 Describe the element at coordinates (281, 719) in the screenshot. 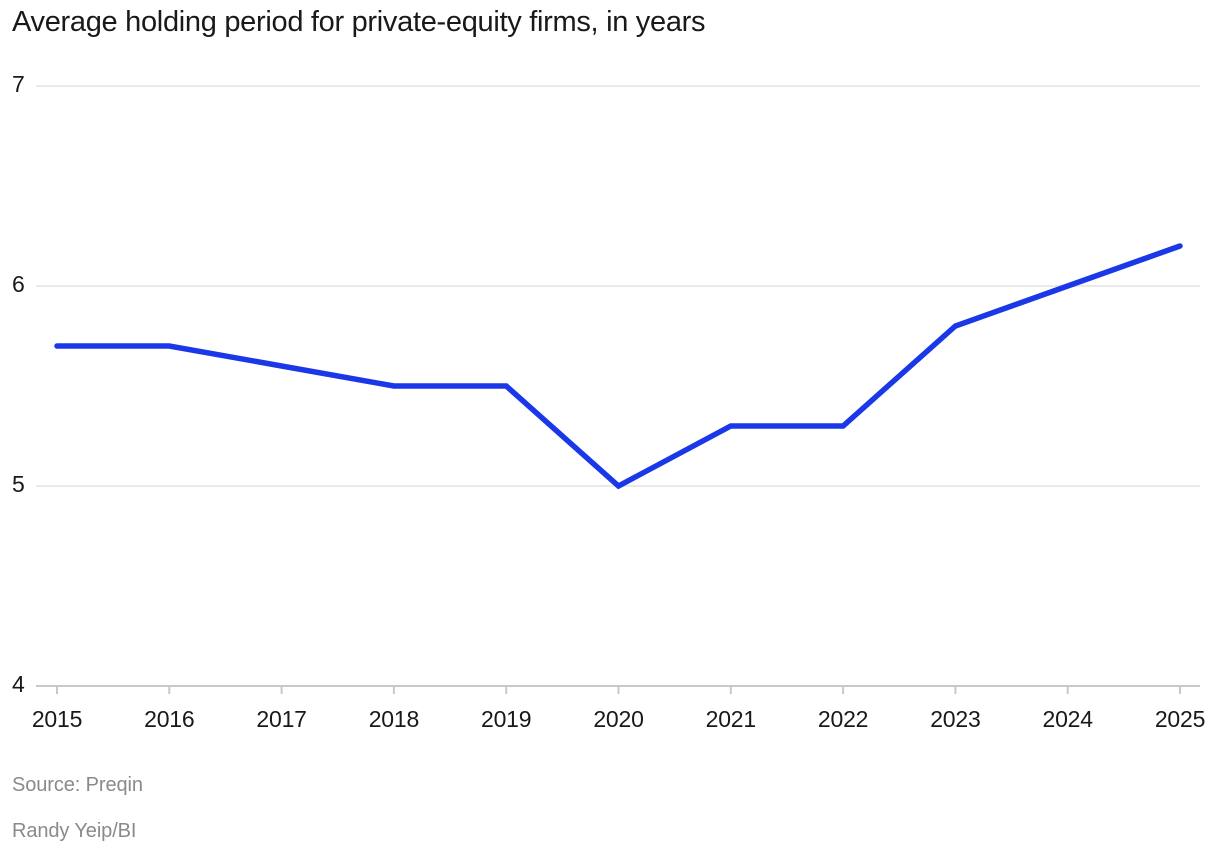

I see `x-axis-label: 2017` at that location.